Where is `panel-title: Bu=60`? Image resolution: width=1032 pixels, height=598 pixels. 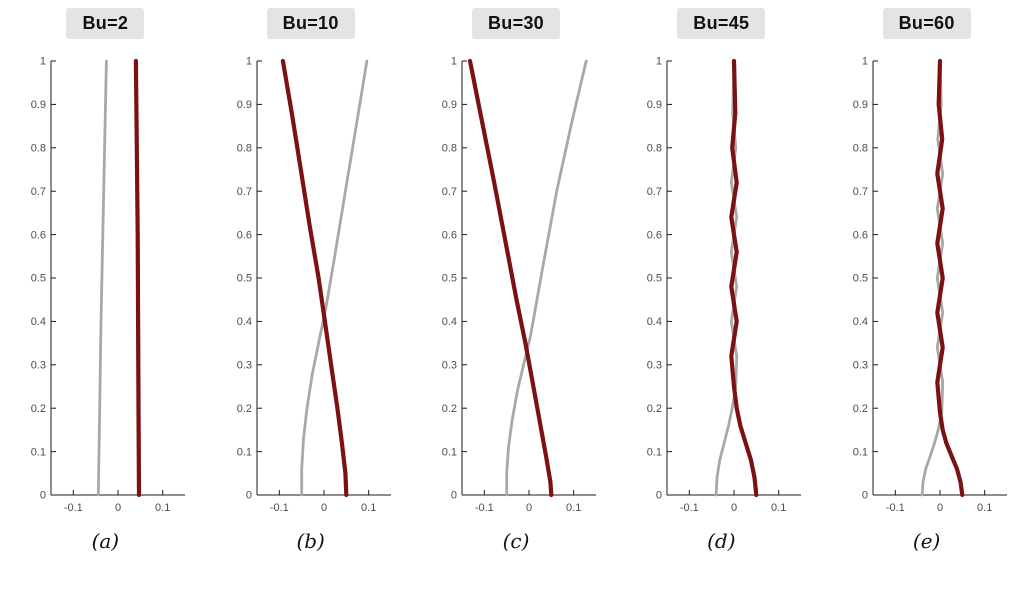
panel-title: Bu=60 is located at coordinates (926, 23).